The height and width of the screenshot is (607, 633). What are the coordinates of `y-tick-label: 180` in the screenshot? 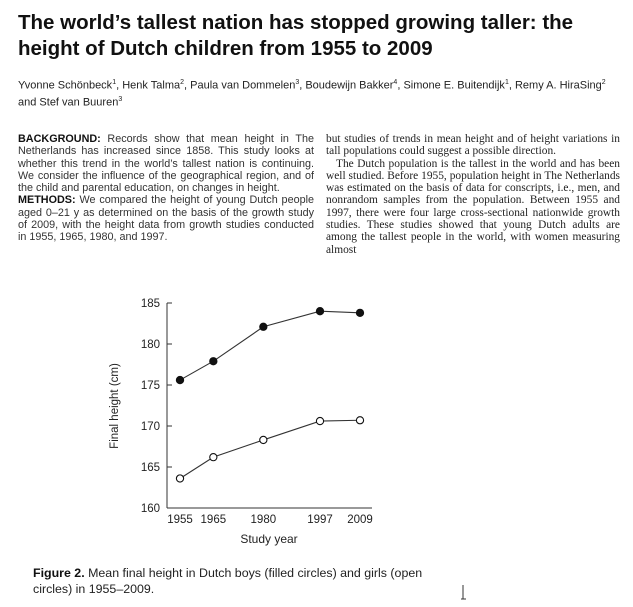 It's located at (150, 345).